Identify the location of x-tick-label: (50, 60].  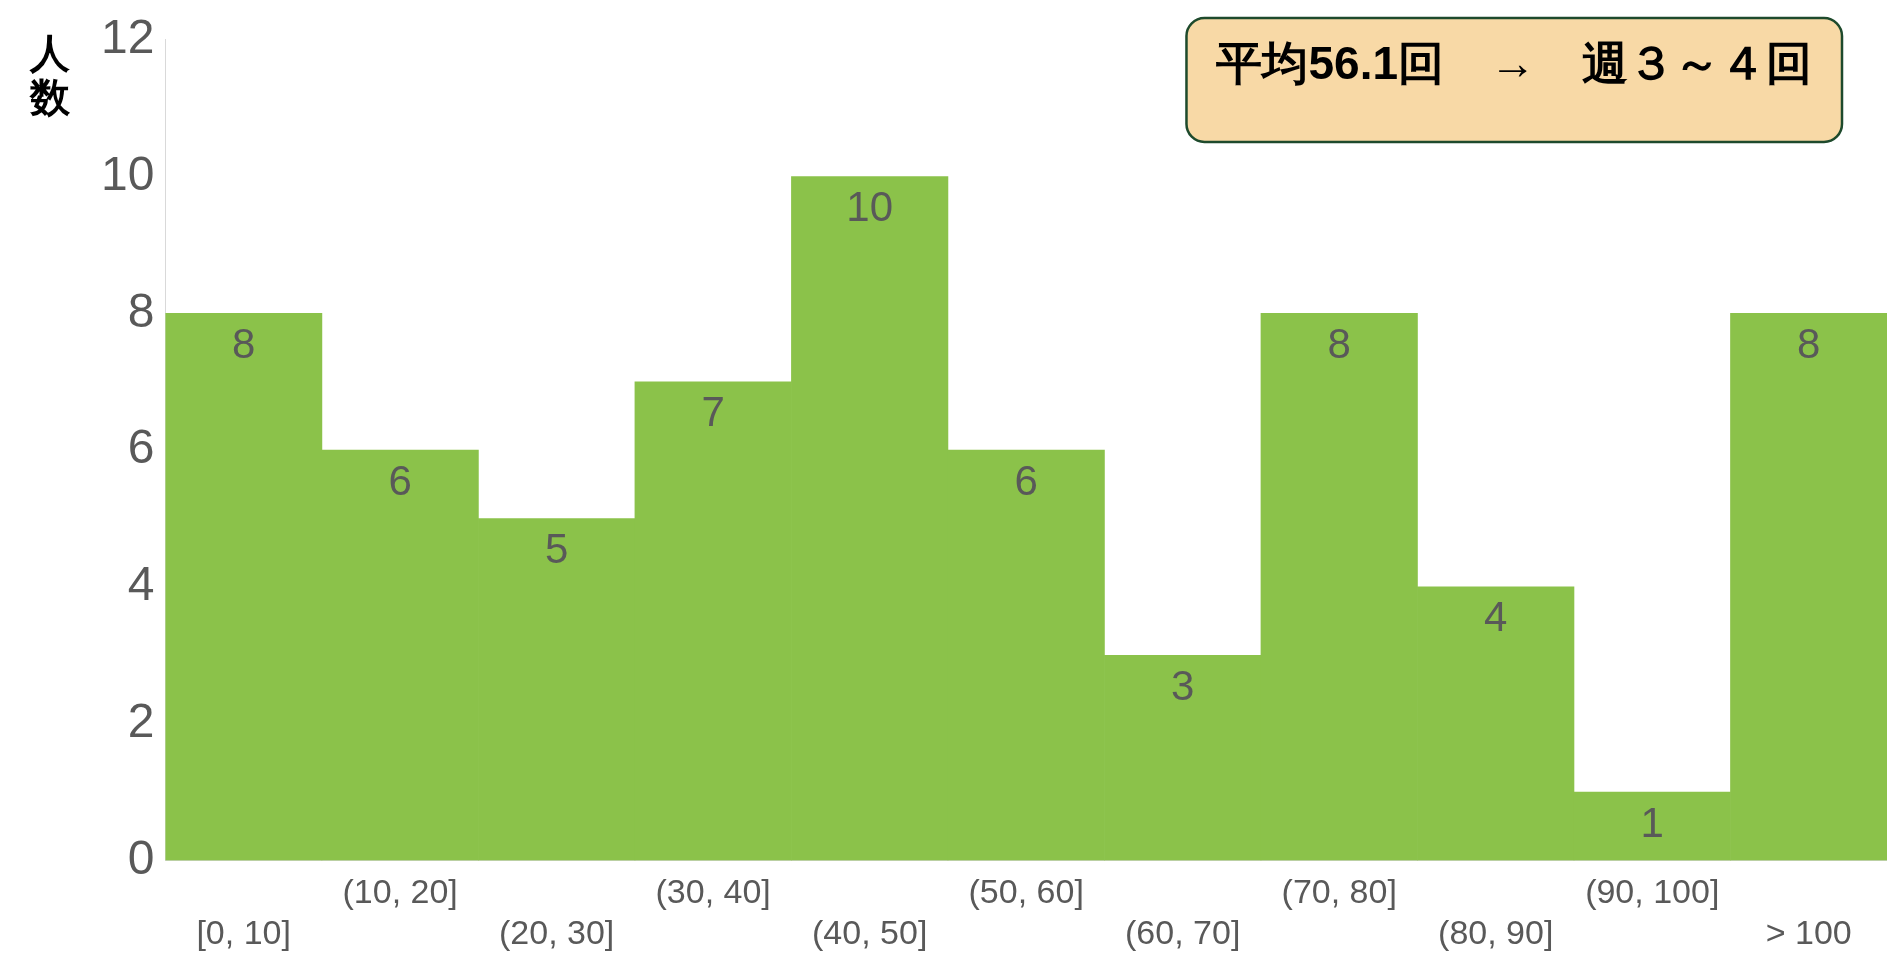
(1026, 891).